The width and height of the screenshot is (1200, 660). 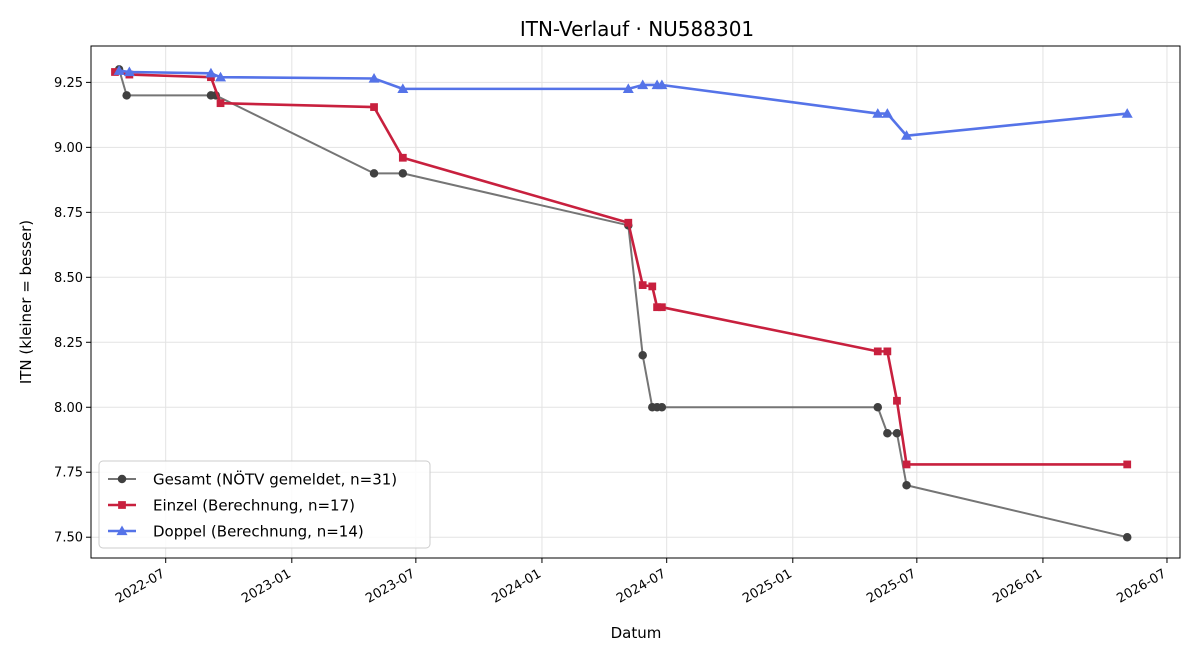 I want to click on legend-entry: Einzel (Berechnung, n=17), so click(x=254, y=506).